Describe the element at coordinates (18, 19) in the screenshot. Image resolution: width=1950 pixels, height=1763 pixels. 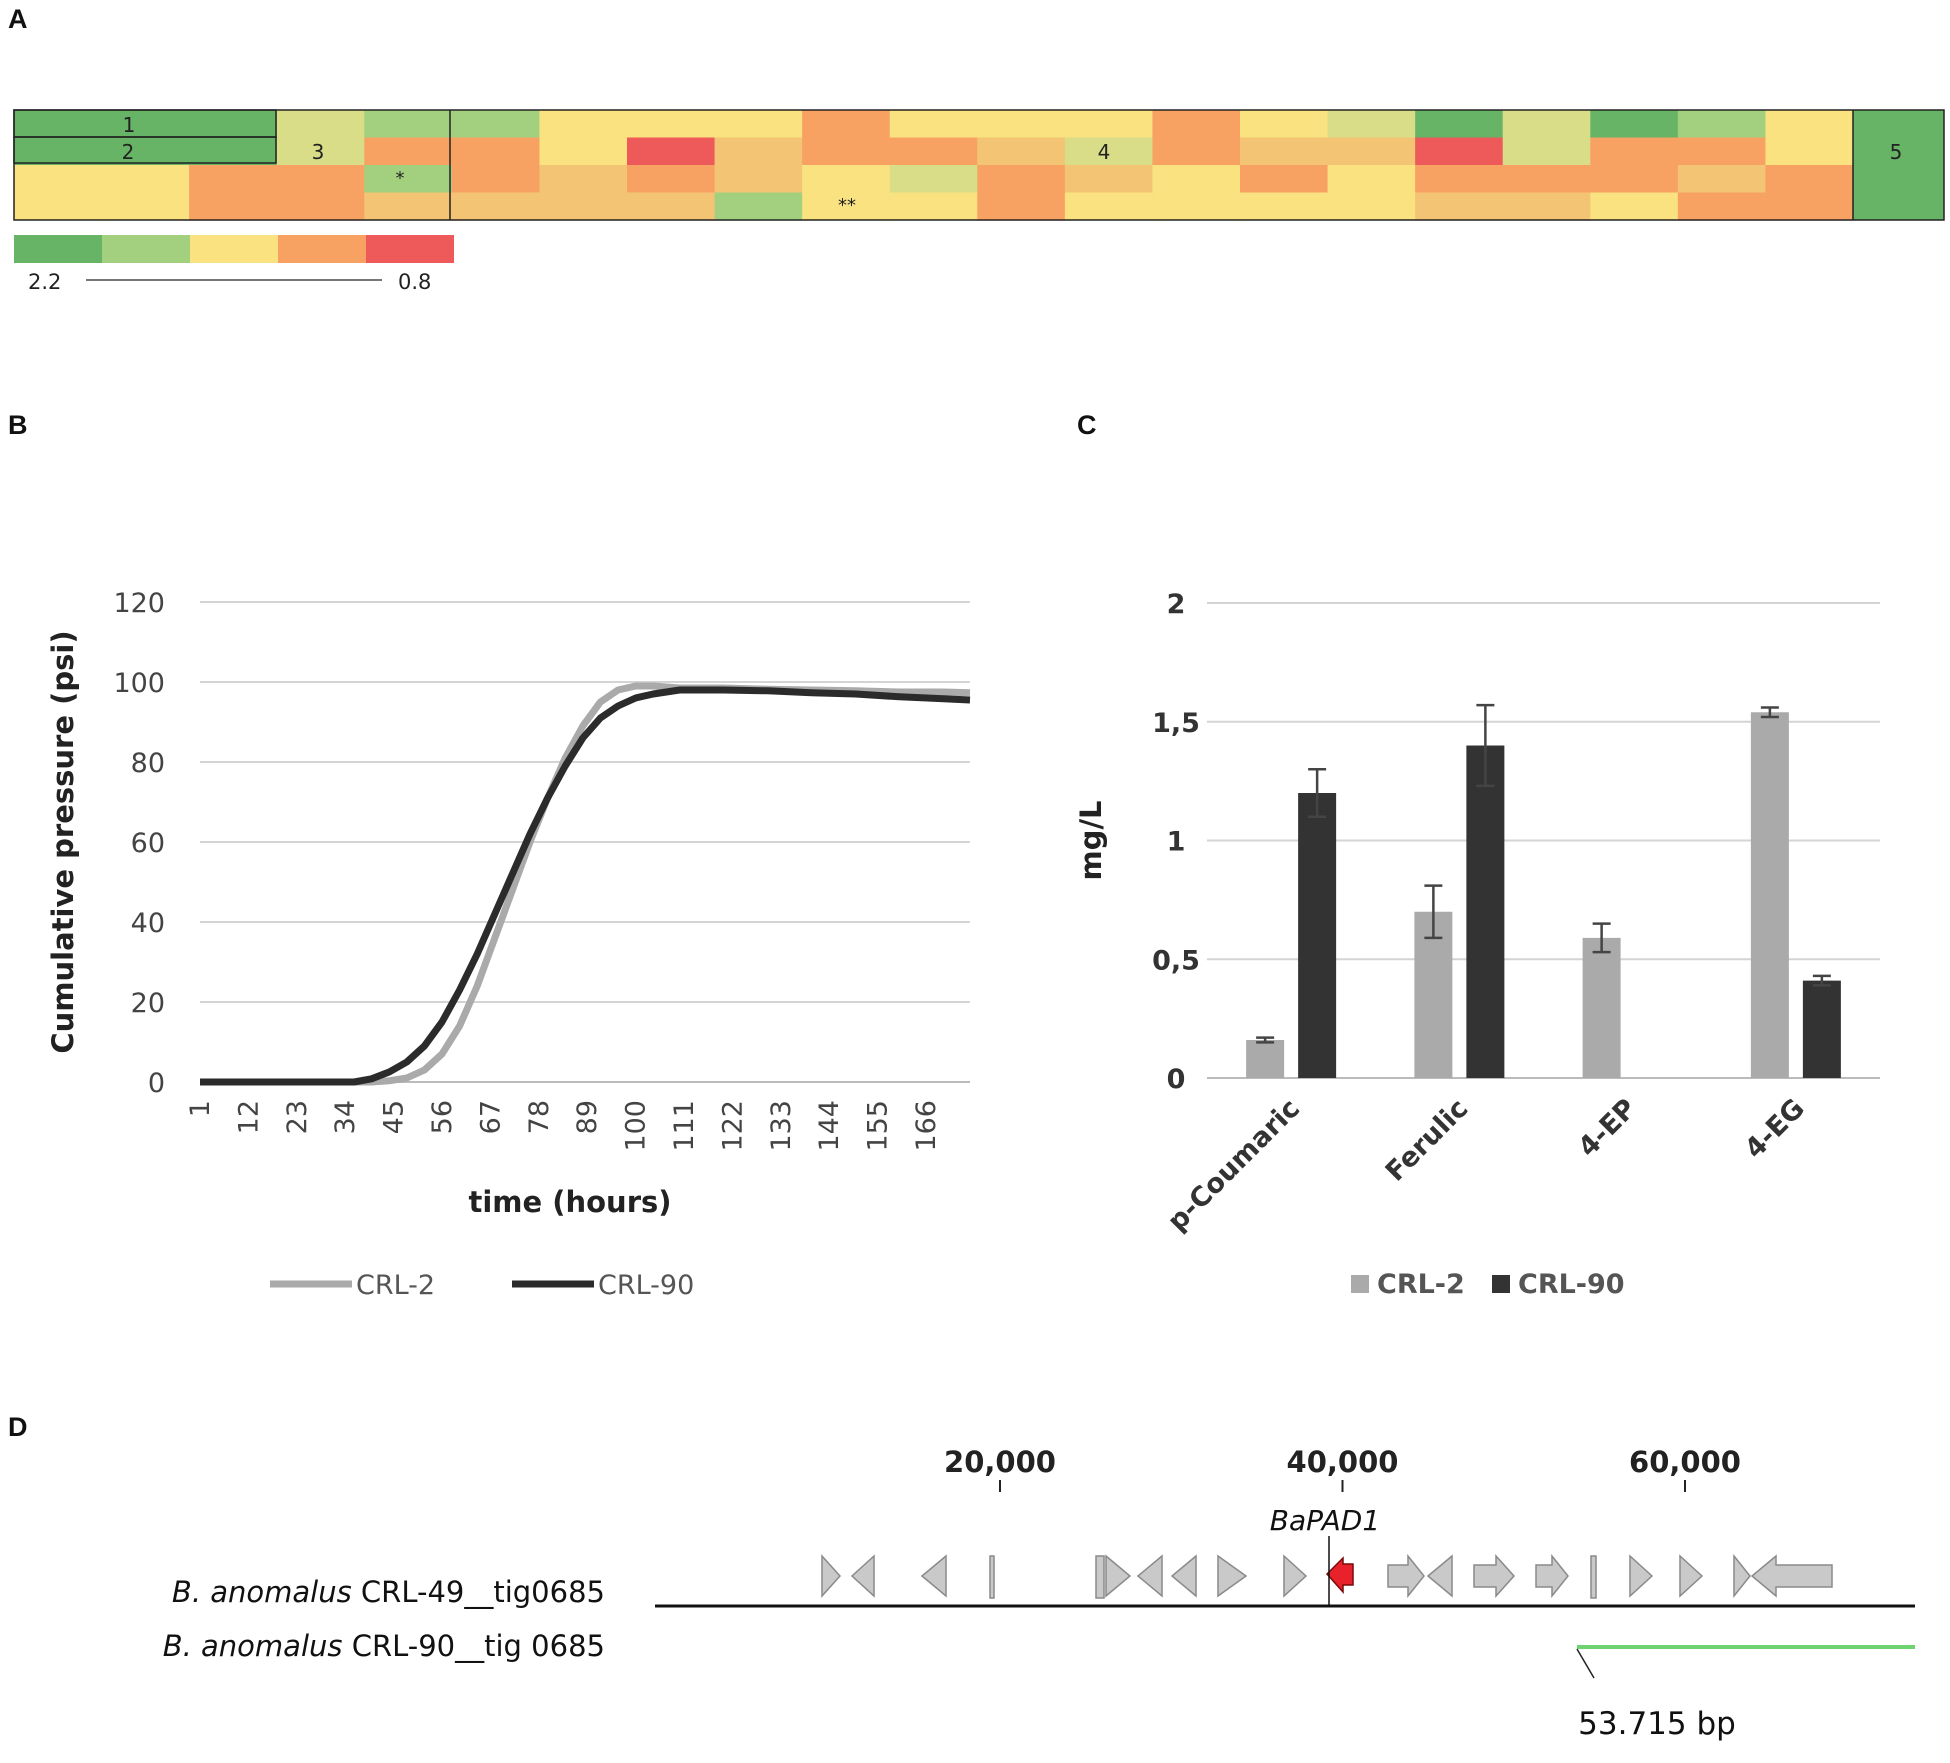
I see `panel-label-a: A` at that location.